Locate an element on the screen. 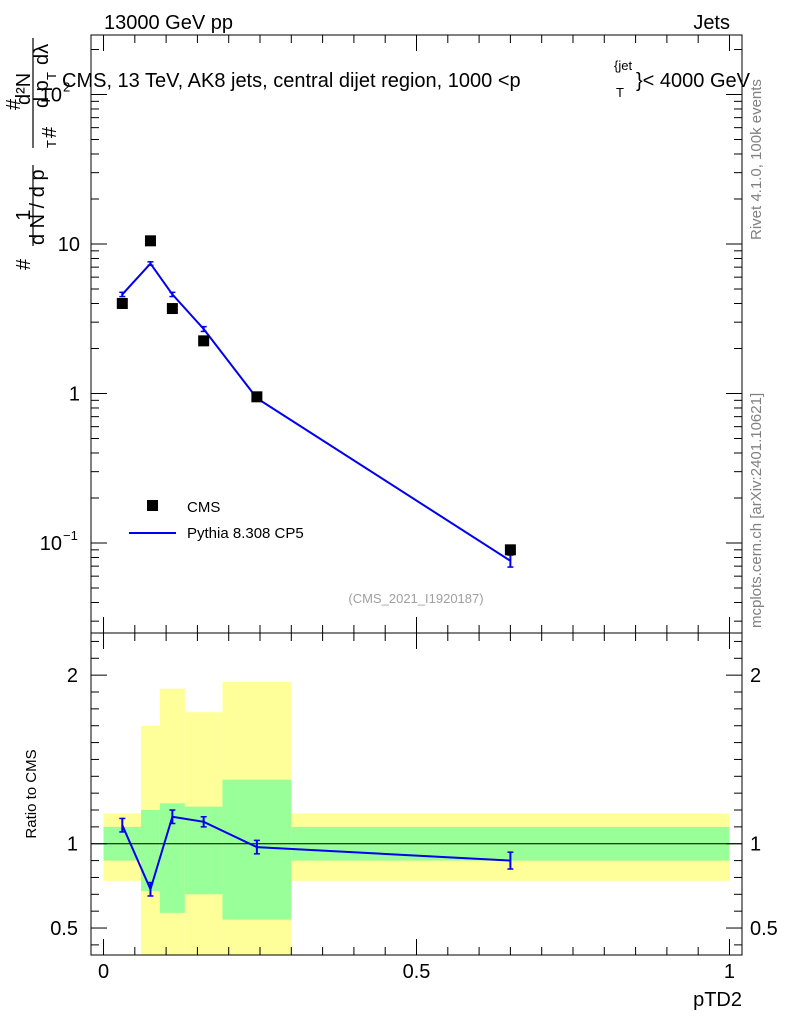 The width and height of the screenshot is (786, 1024). header-left: 13000 GeV pp is located at coordinates (168, 23).